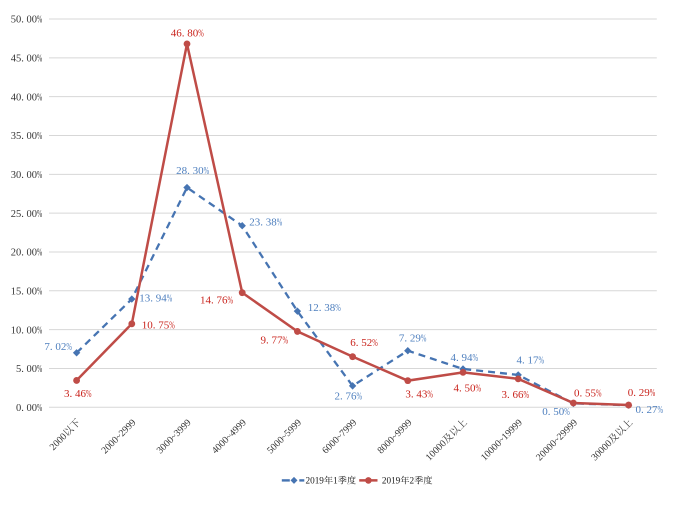 This screenshot has height=506, width=676. Describe the element at coordinates (534, 360) in the screenshot. I see `svg-text: 17` at that location.